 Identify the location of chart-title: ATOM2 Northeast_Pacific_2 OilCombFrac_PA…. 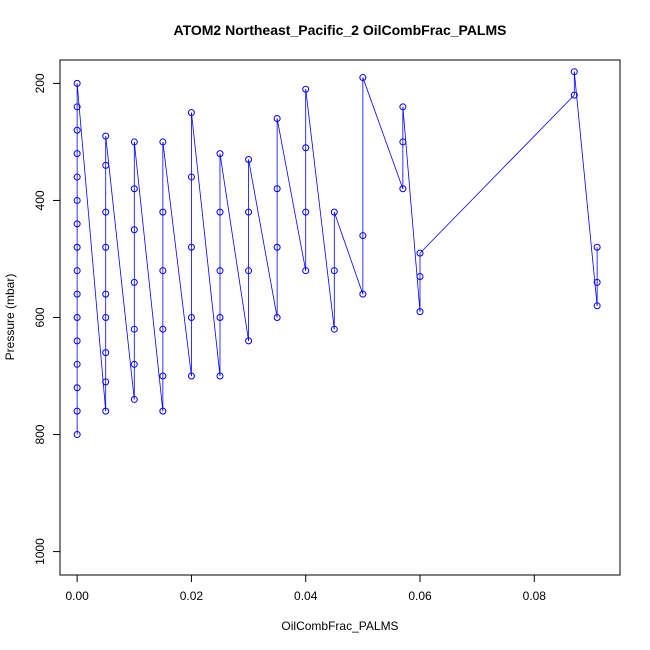
(340, 30).